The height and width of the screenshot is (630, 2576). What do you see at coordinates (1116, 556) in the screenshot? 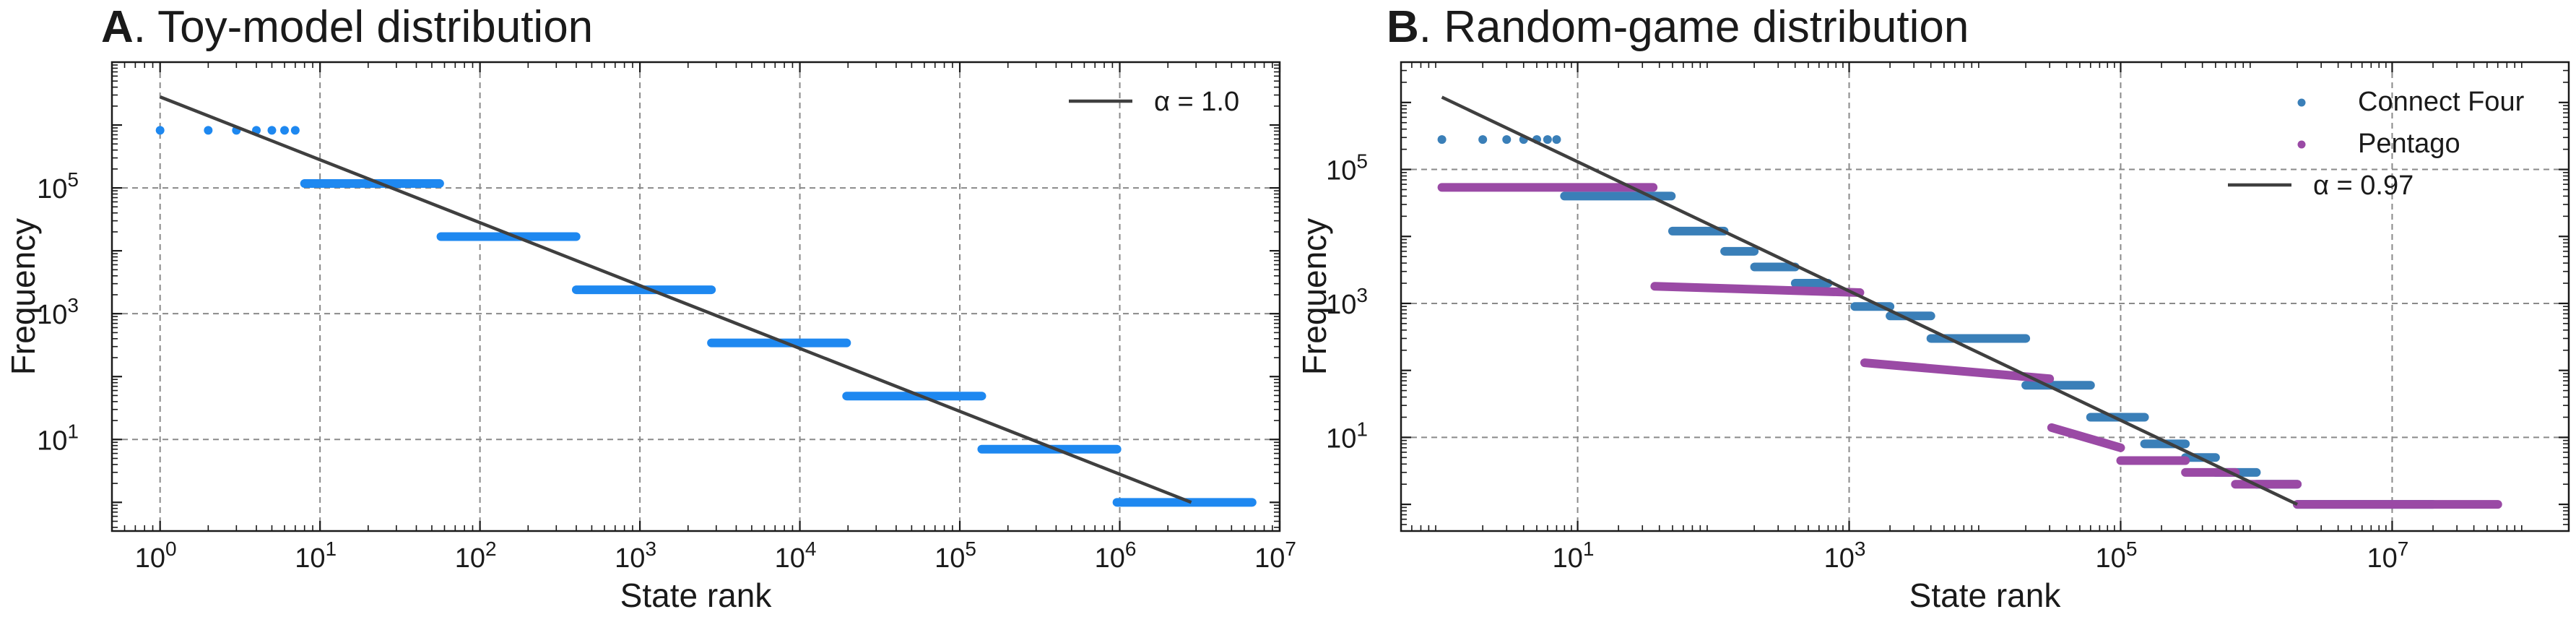
I see `x-tick-label: 10⁶` at bounding box center [1116, 556].